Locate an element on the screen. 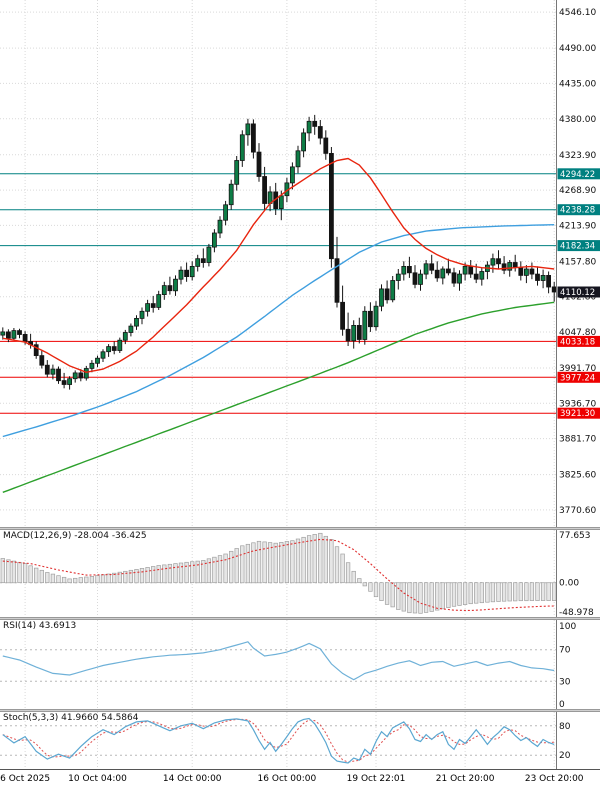 This screenshot has width=600, height=798. price-axis-tick: 4102.80 is located at coordinates (577, 298).